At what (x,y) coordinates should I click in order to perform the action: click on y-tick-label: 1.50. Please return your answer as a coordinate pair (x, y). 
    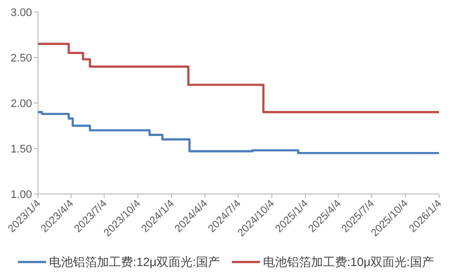
    Looking at the image, I should click on (21, 150).